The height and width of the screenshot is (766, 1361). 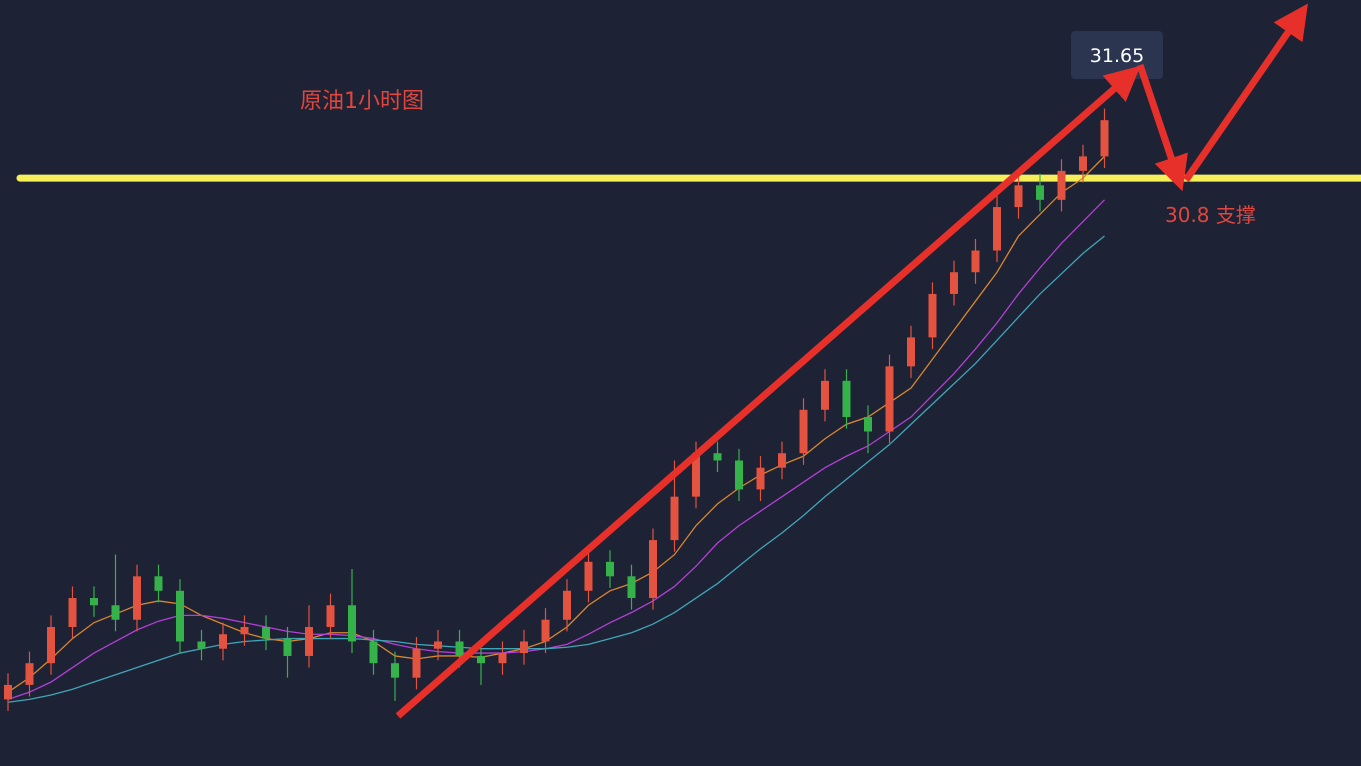 I want to click on pullback-arrow, so click(x=1162, y=127).